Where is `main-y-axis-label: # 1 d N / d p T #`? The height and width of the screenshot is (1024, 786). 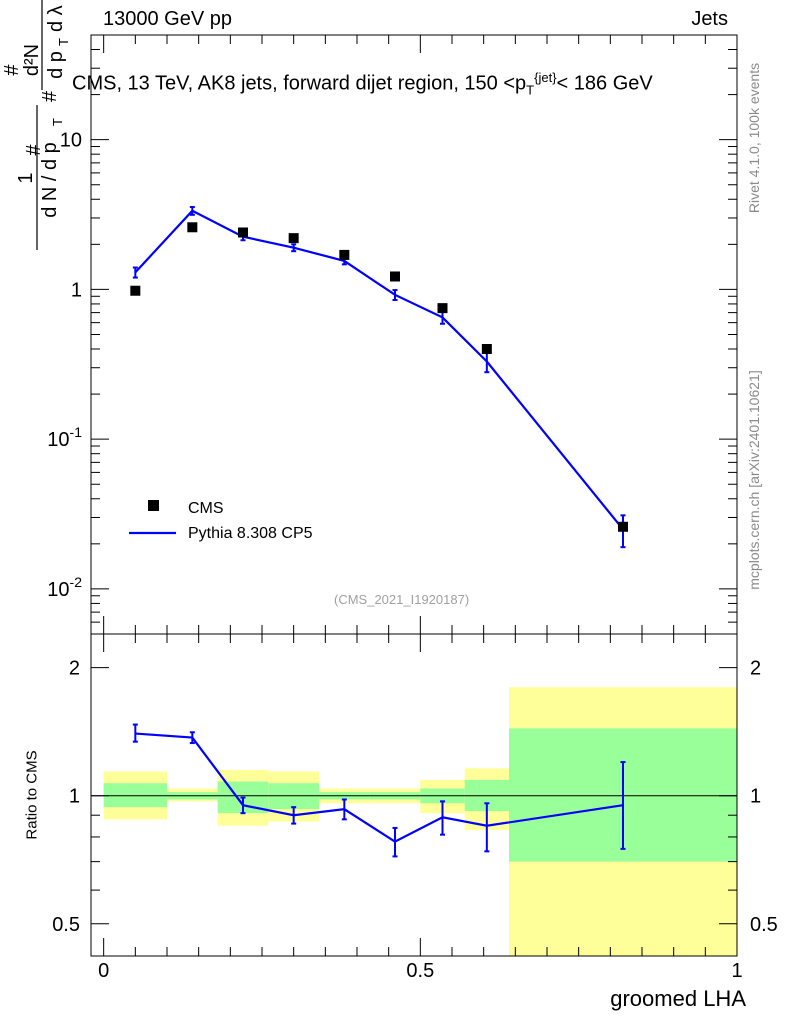 main-y-axis-label: # 1 d N / d p T # is located at coordinates (40, 170).